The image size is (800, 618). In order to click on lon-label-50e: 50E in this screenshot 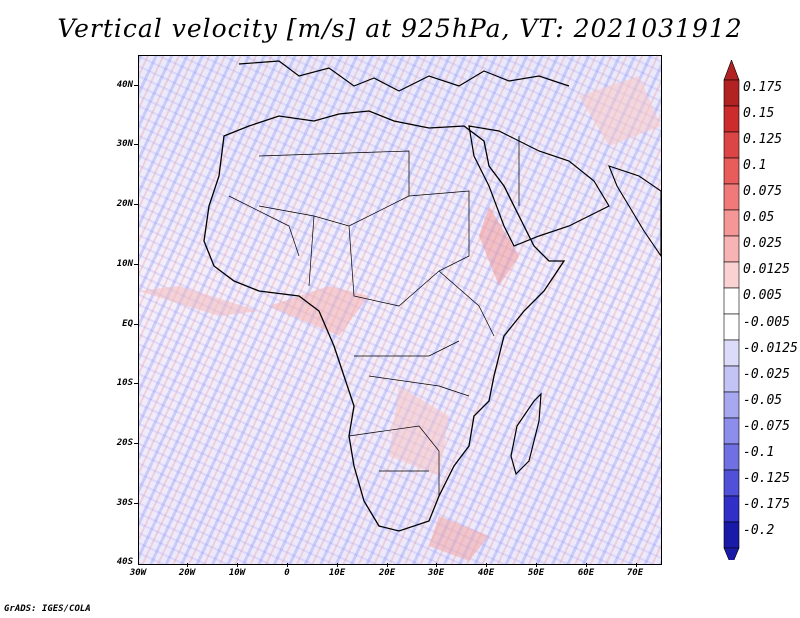, I will do `click(536, 573)`.